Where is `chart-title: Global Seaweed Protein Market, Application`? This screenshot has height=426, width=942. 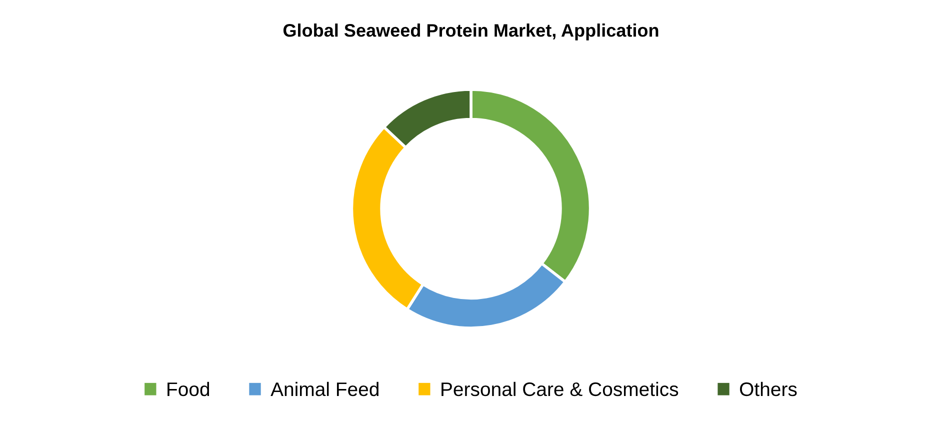
chart-title: Global Seaweed Protein Market, Application is located at coordinates (470, 32).